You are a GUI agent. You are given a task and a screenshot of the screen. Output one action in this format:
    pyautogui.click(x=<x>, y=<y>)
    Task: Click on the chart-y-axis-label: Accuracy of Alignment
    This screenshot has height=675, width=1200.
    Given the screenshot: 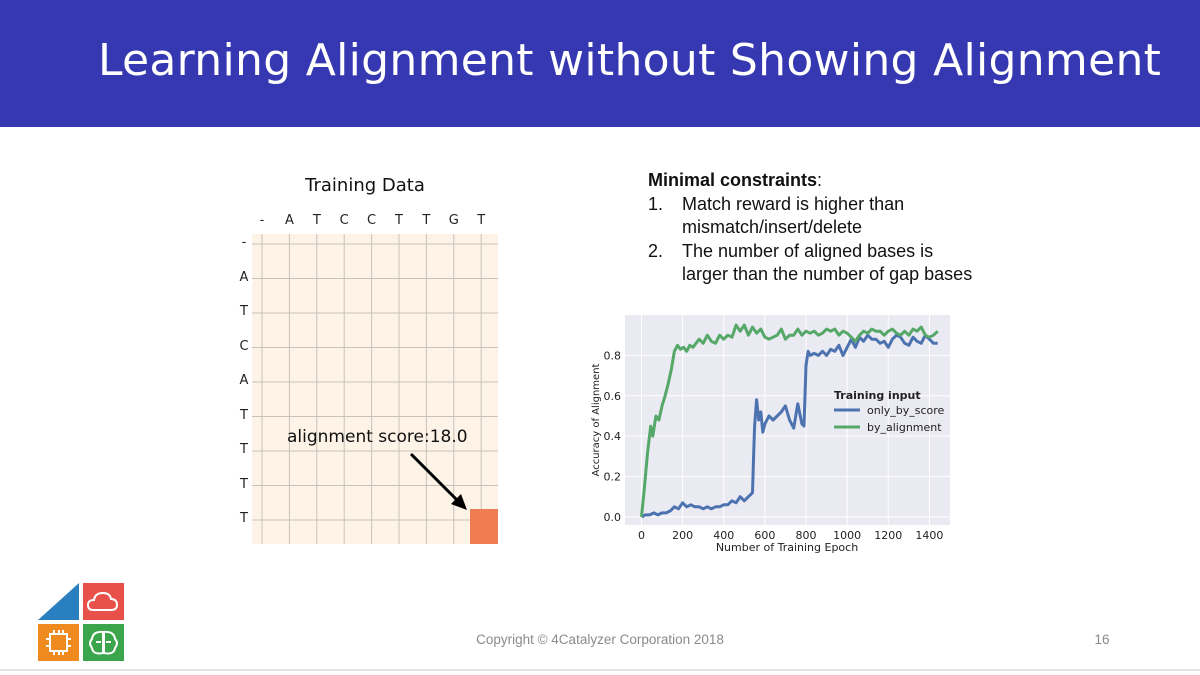 What is the action you would take?
    pyautogui.click(x=596, y=419)
    